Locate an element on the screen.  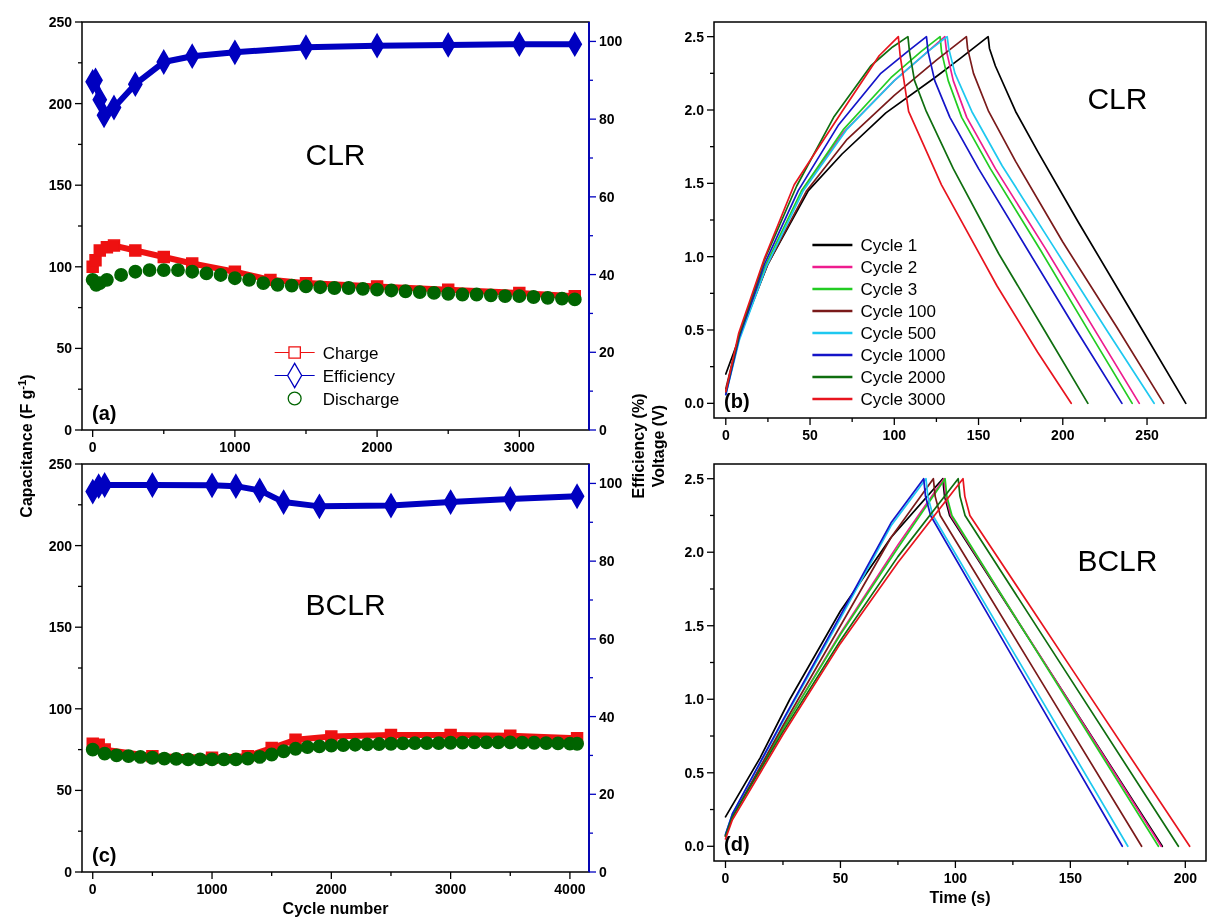
y2-axis-title: Efficiency (%) is located at coordinates (638, 446).